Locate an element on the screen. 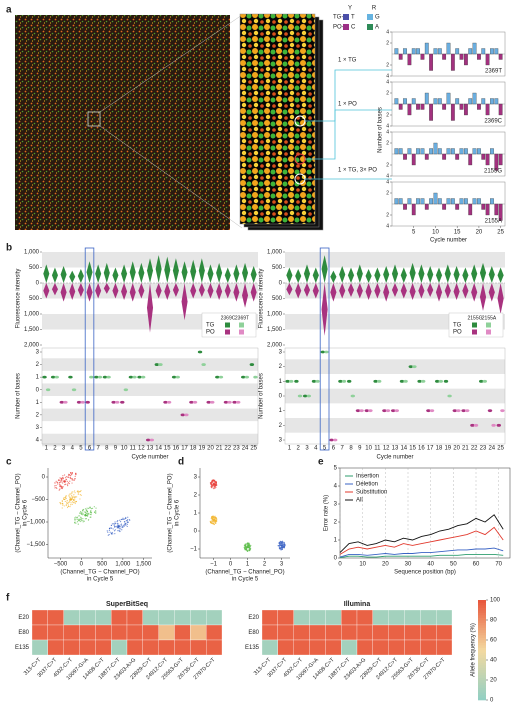 The image size is (528, 722). y-tick-label: 4 is located at coordinates (38, 441).